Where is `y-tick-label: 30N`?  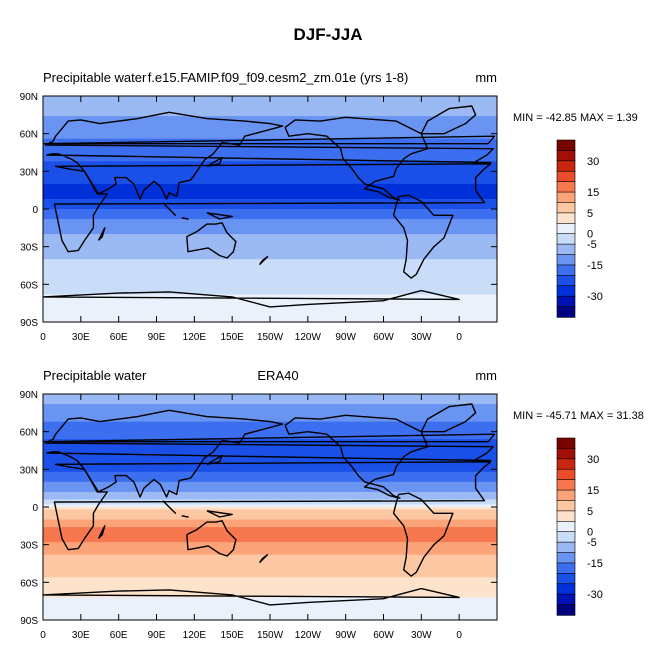
y-tick-label: 30N is located at coordinates (29, 172).